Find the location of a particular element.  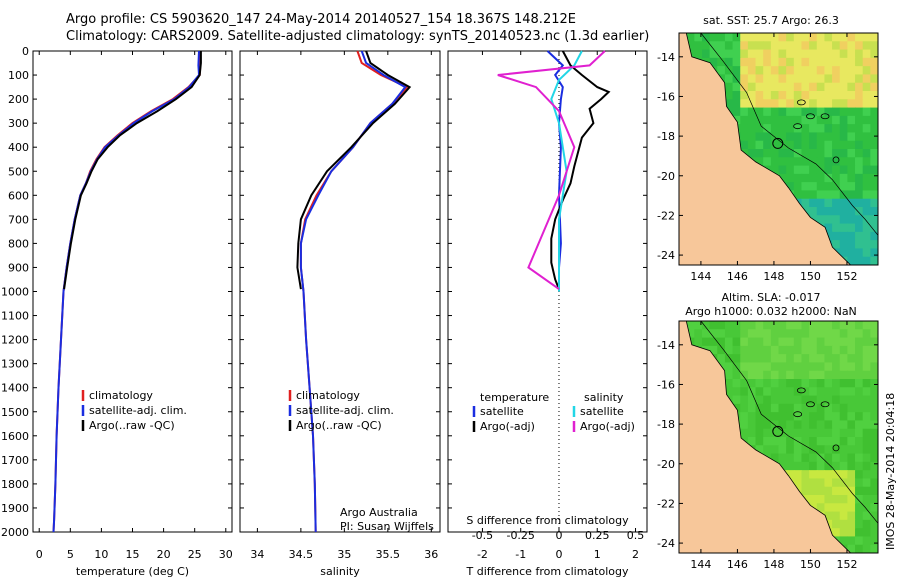

y-tick-label: 1000 is located at coordinates (15, 292).